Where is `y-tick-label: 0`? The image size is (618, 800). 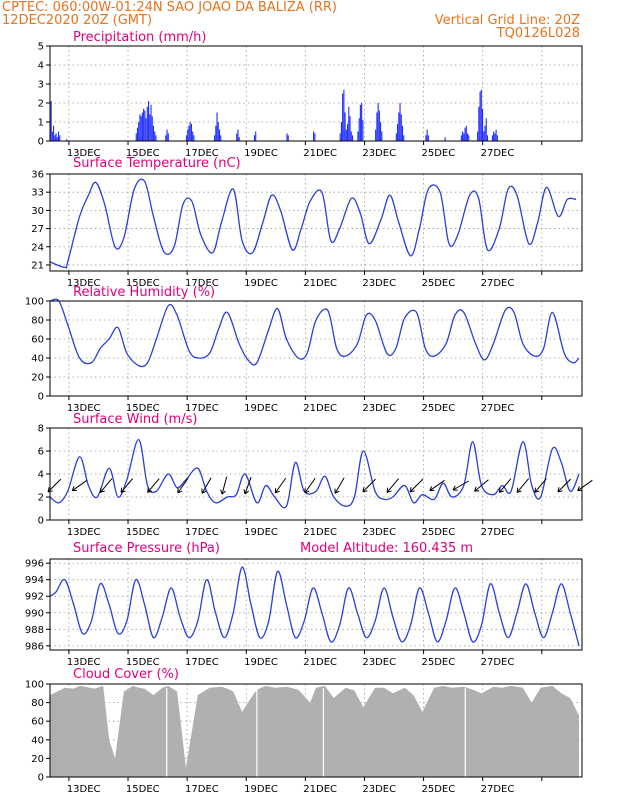 y-tick-label: 0 is located at coordinates (41, 521).